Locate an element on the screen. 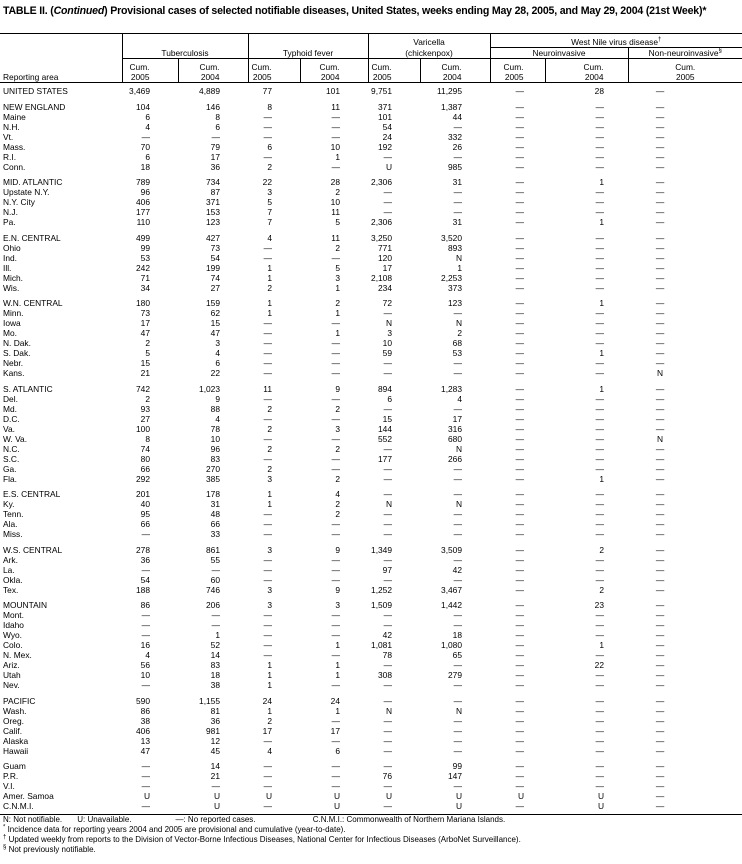 The width and height of the screenshot is (742, 864). value-cell: 9 is located at coordinates (337, 388).